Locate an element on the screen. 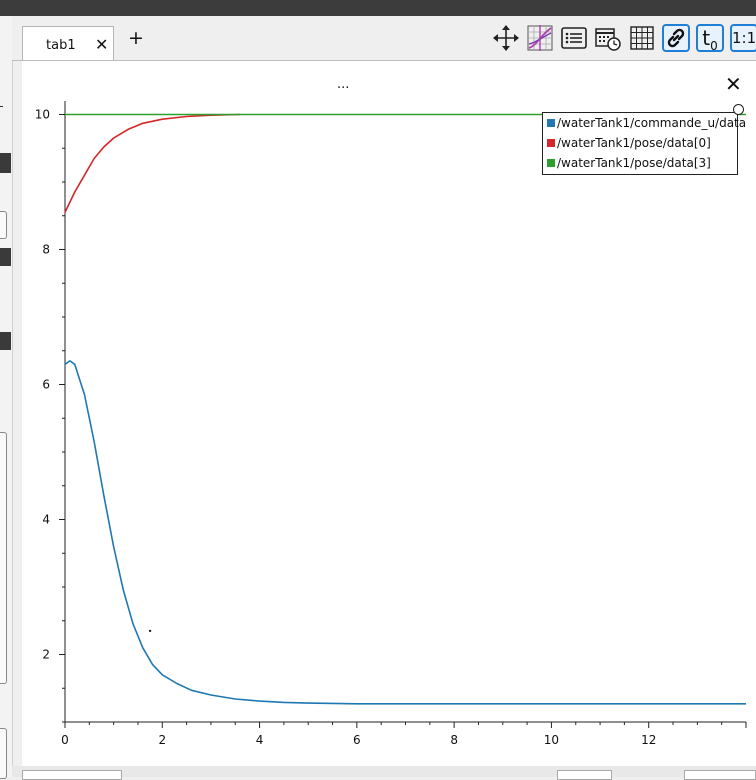 Image resolution: width=756 pixels, height=780 pixels. link-icon is located at coordinates (676, 38).